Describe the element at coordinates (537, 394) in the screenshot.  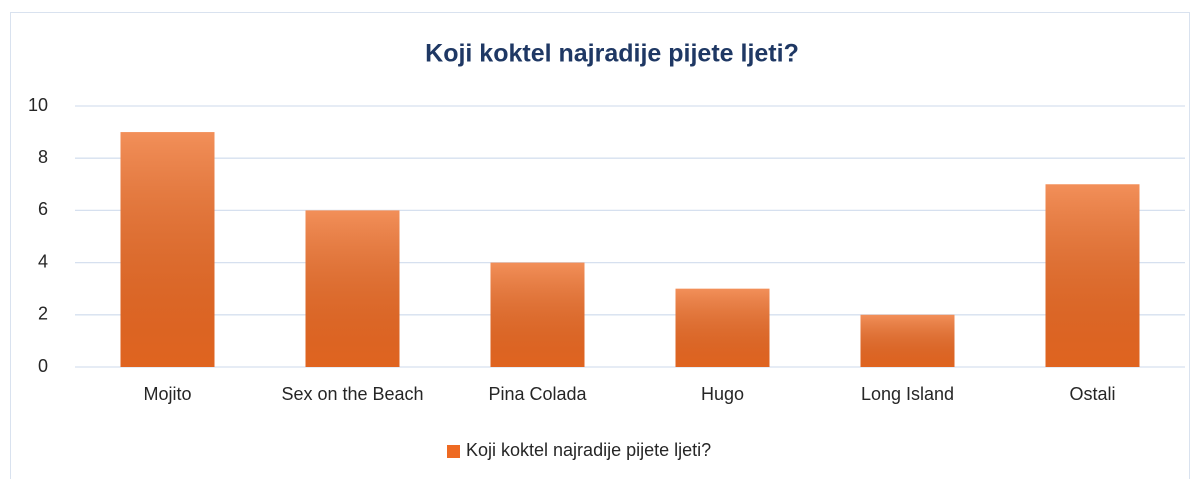
I see `x-tick-label: Pina Colada` at that location.